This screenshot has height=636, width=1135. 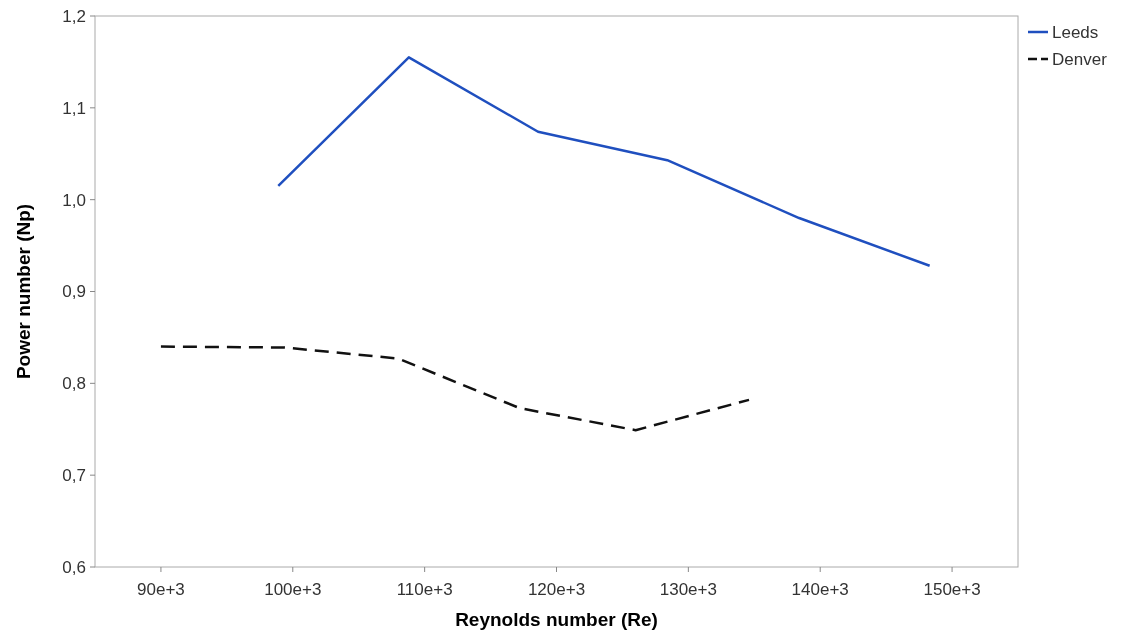 What do you see at coordinates (424, 589) in the screenshot?
I see `x-tick-label: 110e+3` at bounding box center [424, 589].